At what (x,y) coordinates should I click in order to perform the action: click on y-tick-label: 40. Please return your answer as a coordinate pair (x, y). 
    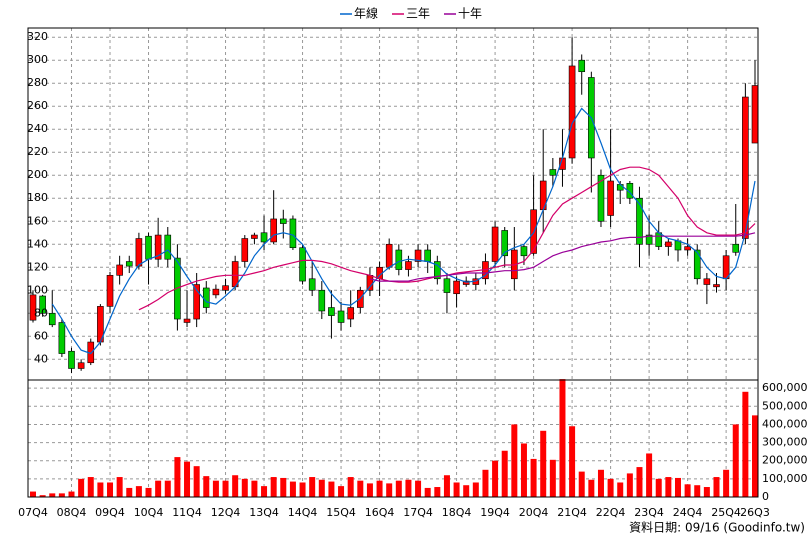
    Looking at the image, I should click on (41, 358).